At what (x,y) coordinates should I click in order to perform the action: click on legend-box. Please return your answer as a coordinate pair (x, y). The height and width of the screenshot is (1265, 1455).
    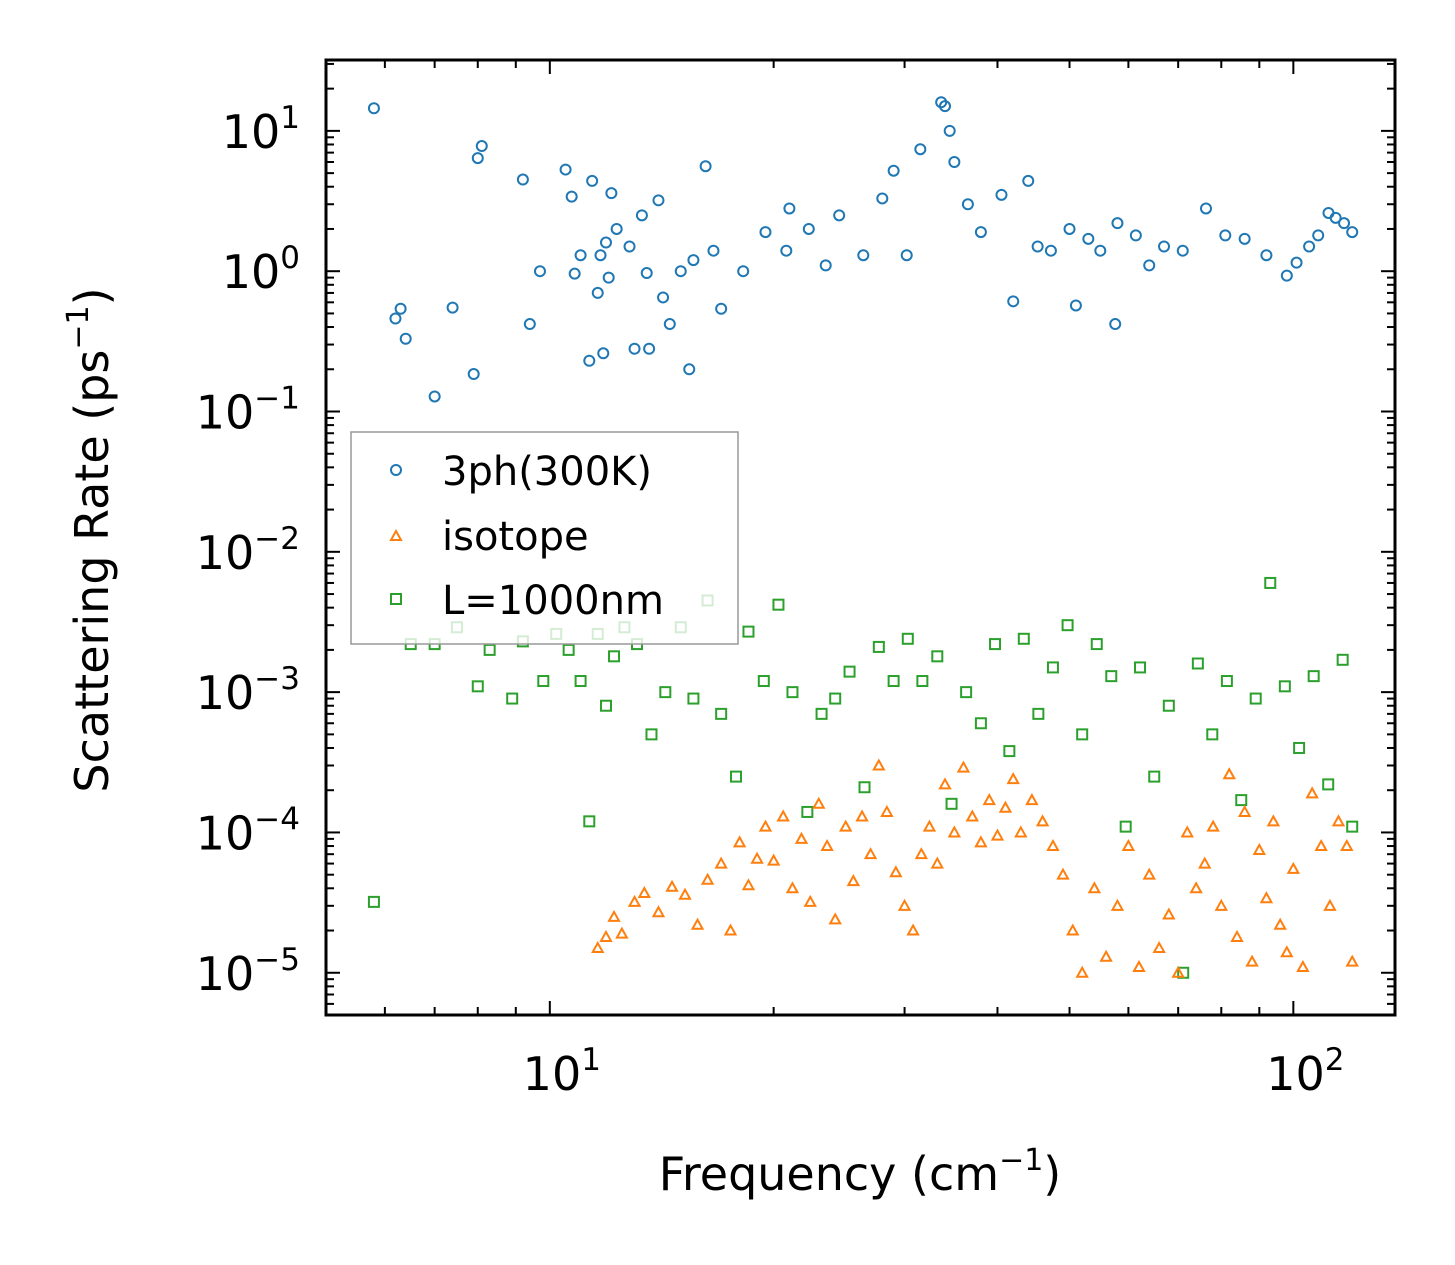
    Looking at the image, I should click on (544, 538).